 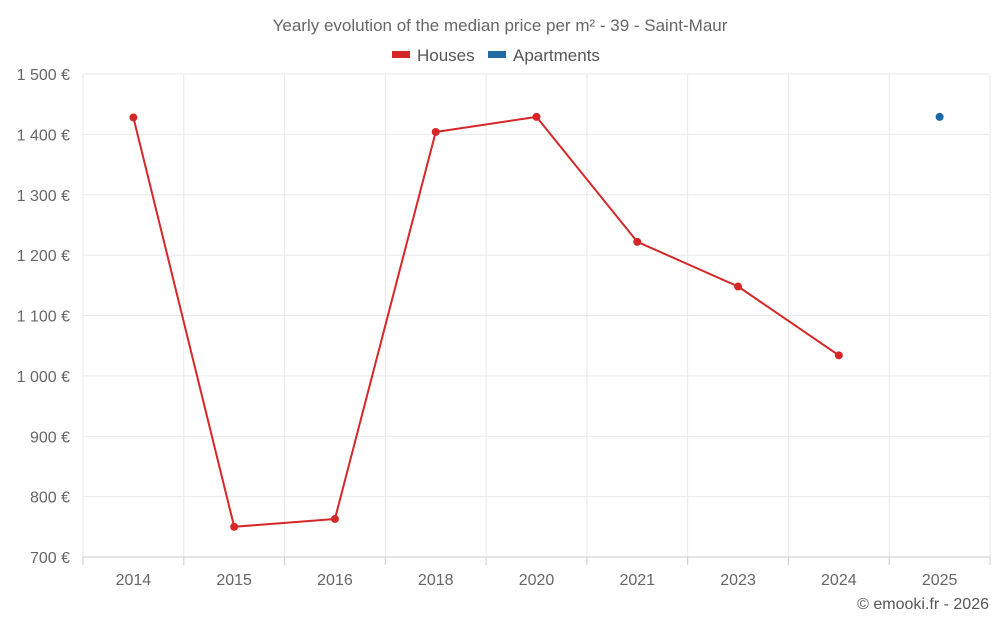 I want to click on x-tick-label: 2024, so click(x=839, y=580).